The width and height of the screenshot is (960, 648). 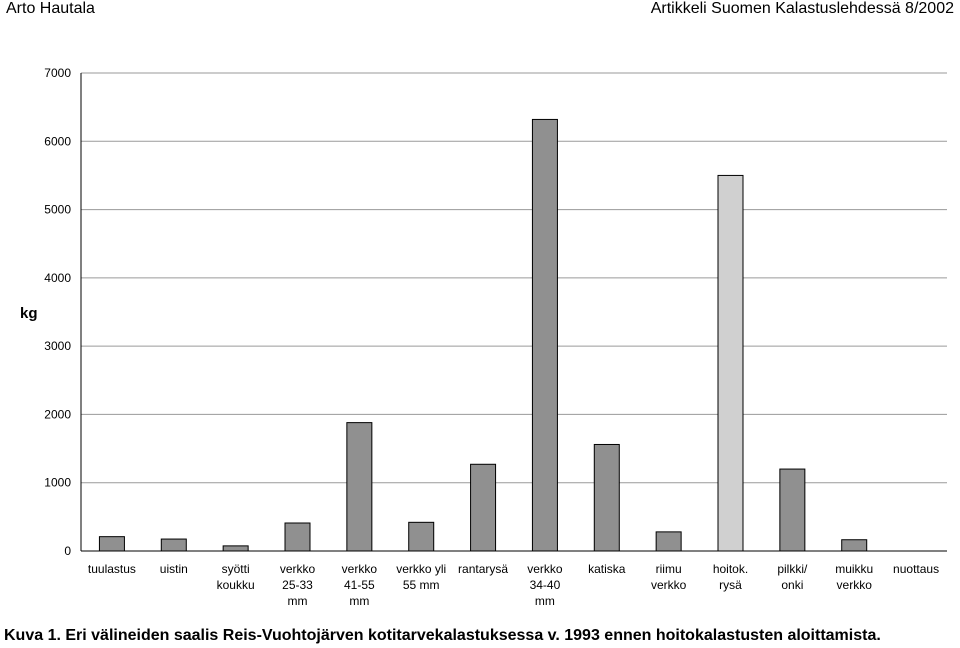 I want to click on x-category-label: syötti koukku, so click(x=236, y=577).